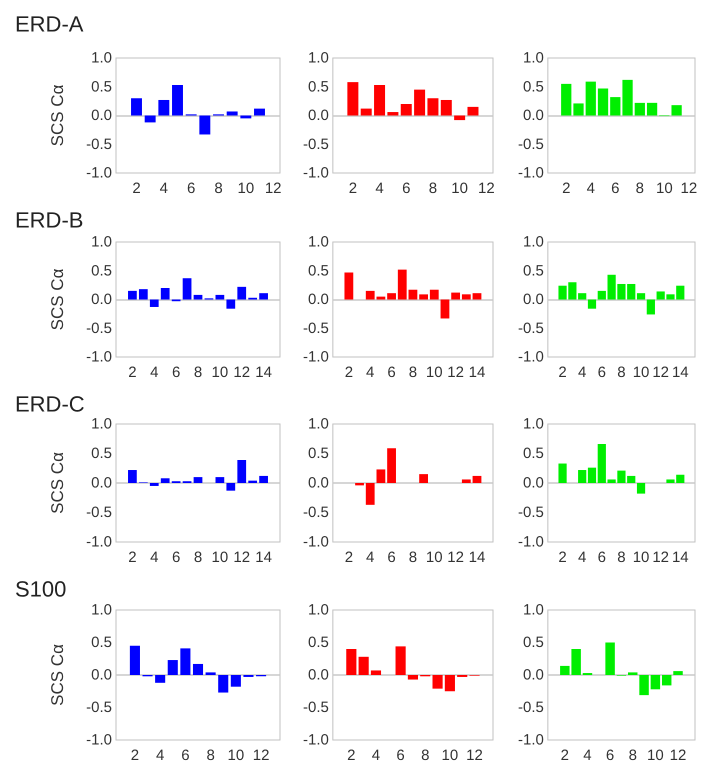 The width and height of the screenshot is (702, 763). I want to click on y-axis-title: SCS Cα, so click(57, 299).